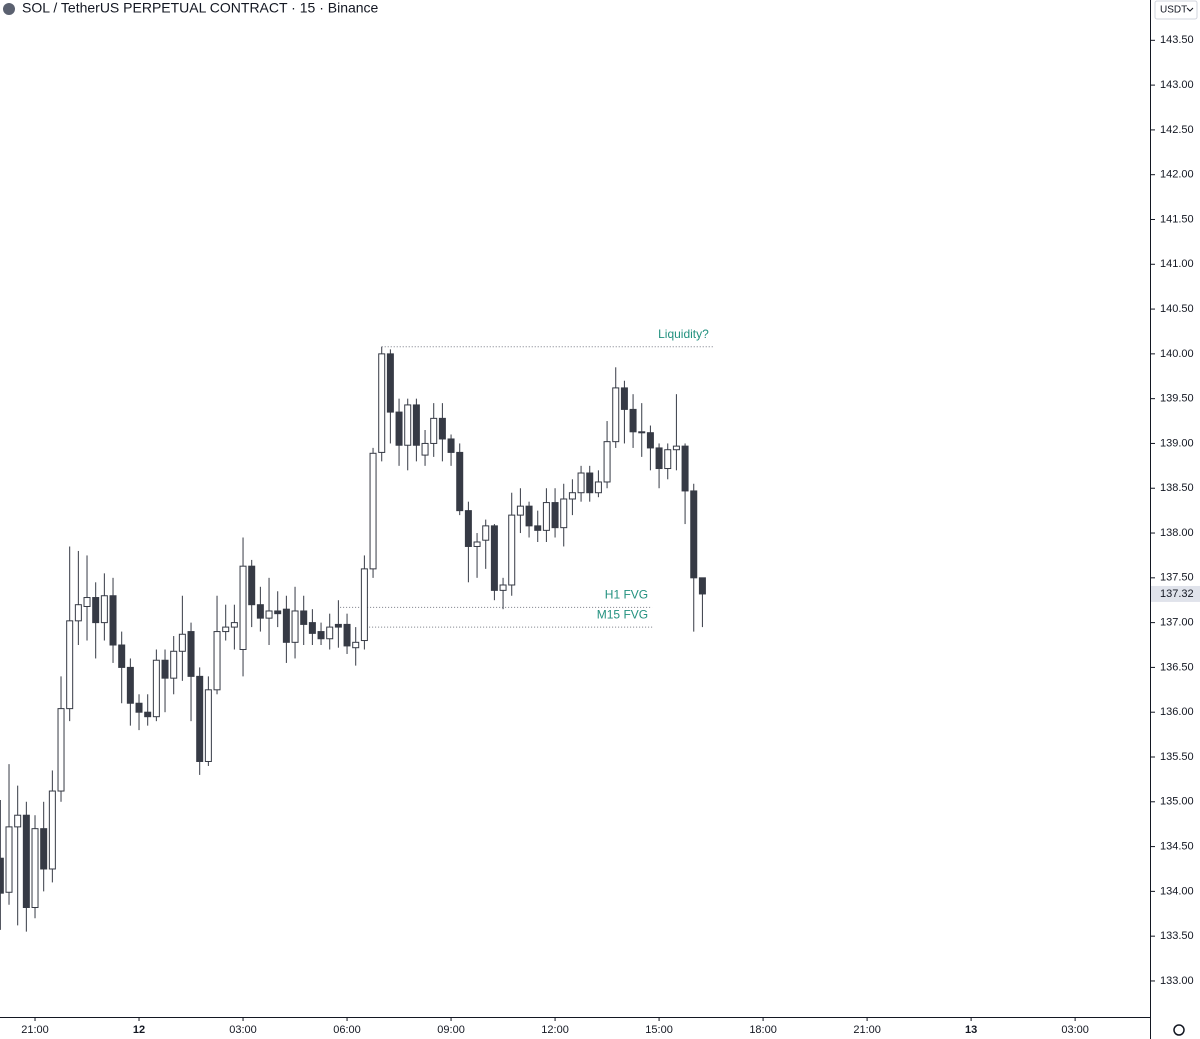 The height and width of the screenshot is (1039, 1200). I want to click on last-price-label: 137.32, so click(1177, 594).